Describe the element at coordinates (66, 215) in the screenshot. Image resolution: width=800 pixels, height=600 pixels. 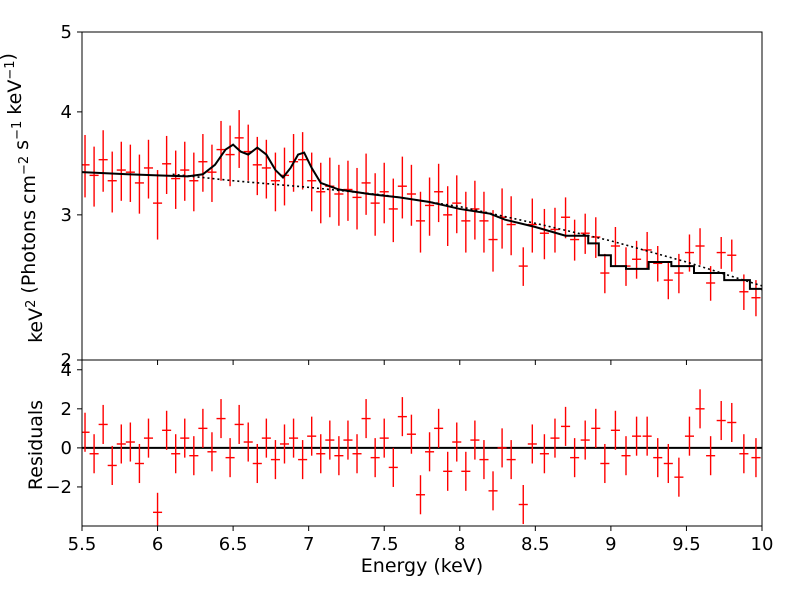
I see `spectrum-y-tick-label: 3` at that location.